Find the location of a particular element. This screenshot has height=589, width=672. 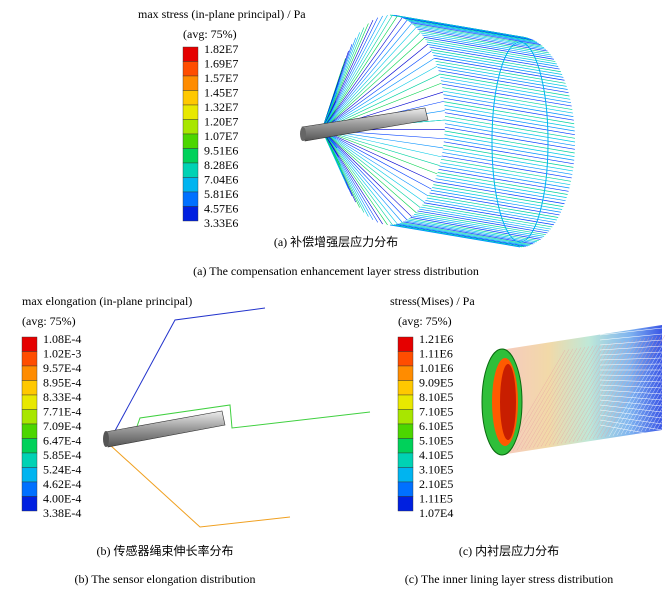

caption-cn: (a) 补偿增强层应力分布 is located at coordinates (336, 241).